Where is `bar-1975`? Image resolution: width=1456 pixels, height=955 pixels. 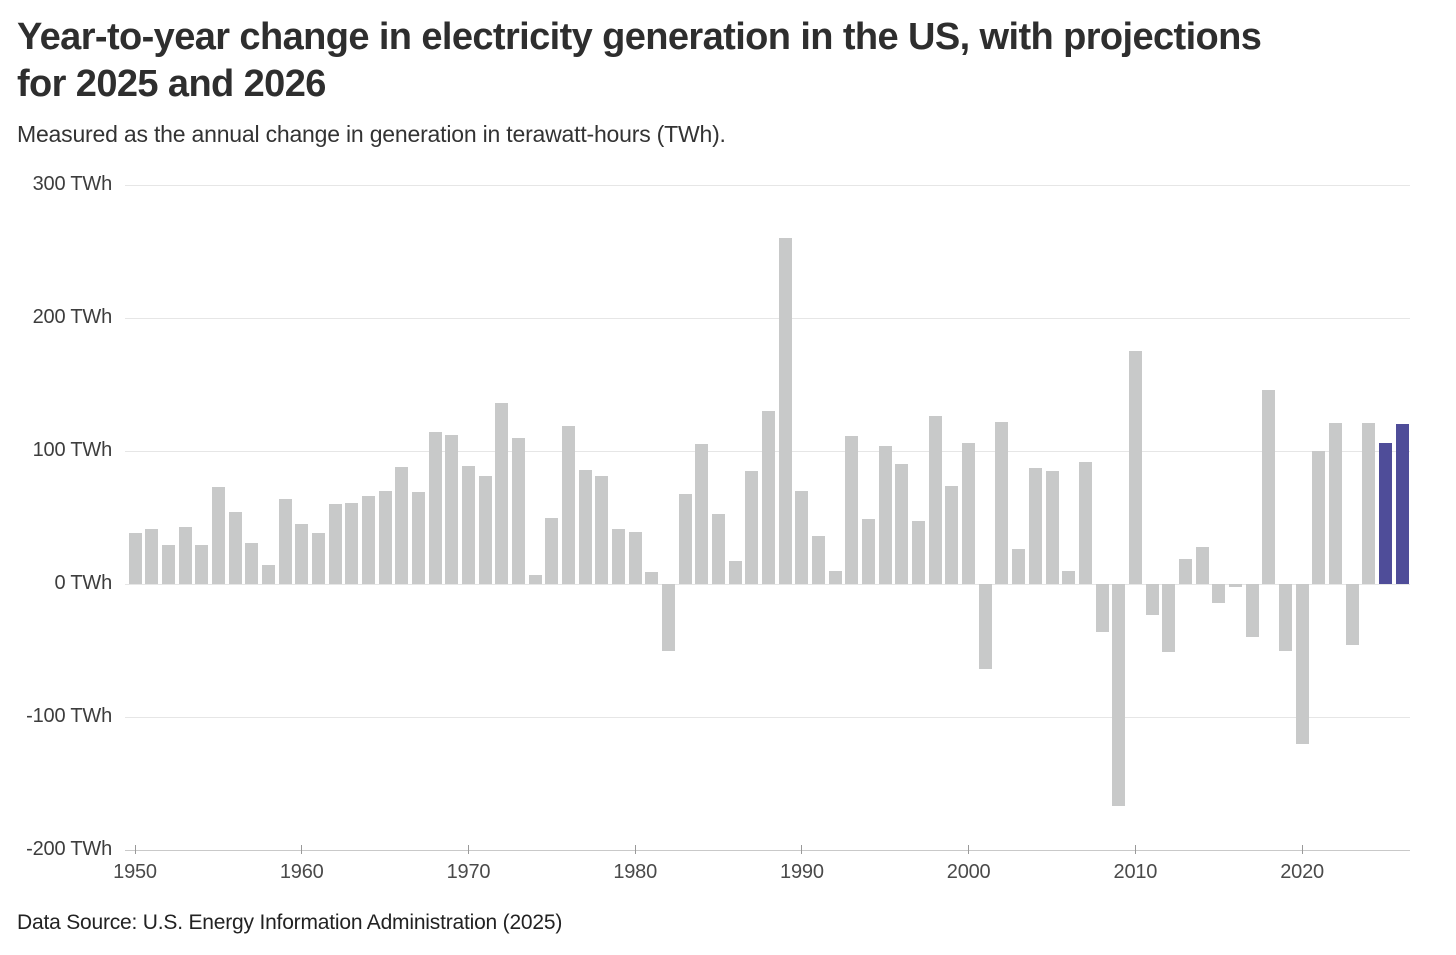 bar-1975 is located at coordinates (552, 550).